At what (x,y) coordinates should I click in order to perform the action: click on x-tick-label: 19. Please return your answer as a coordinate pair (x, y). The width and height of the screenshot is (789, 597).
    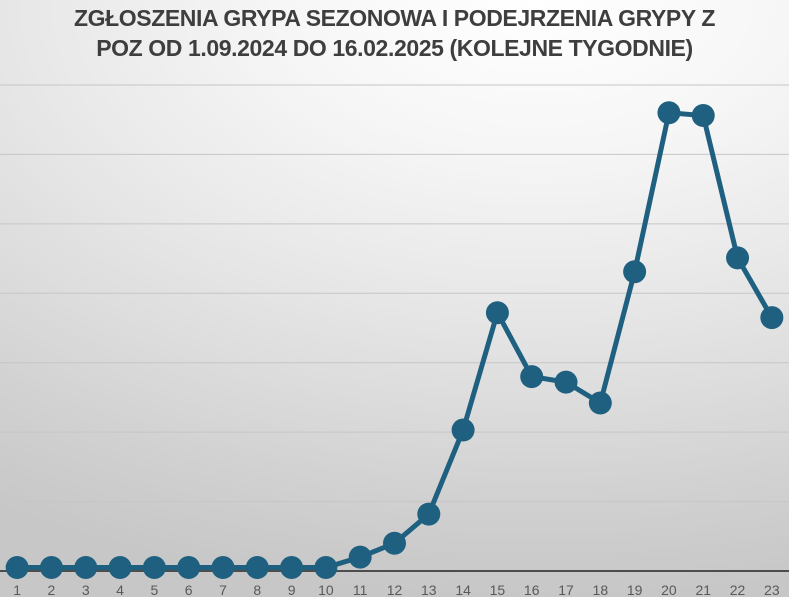
    Looking at the image, I should click on (635, 589).